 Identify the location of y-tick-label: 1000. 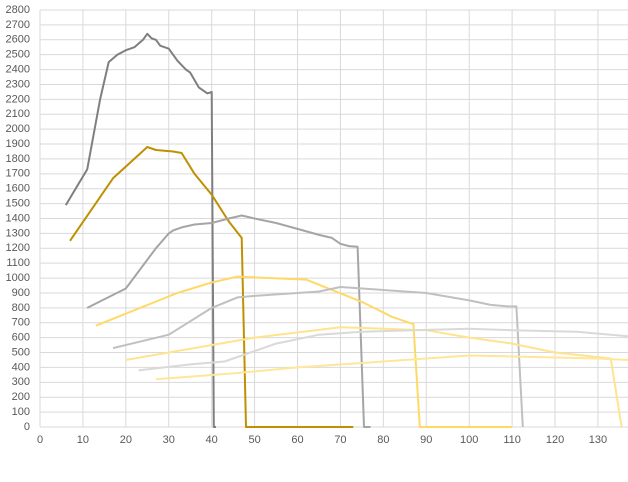
(18, 278).